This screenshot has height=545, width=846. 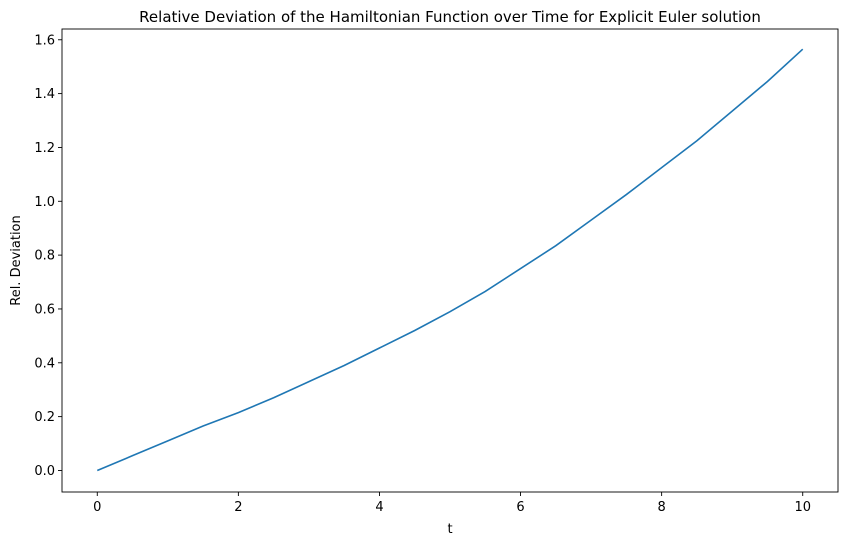 I want to click on y-tick-label: 1.4, so click(x=44, y=94).